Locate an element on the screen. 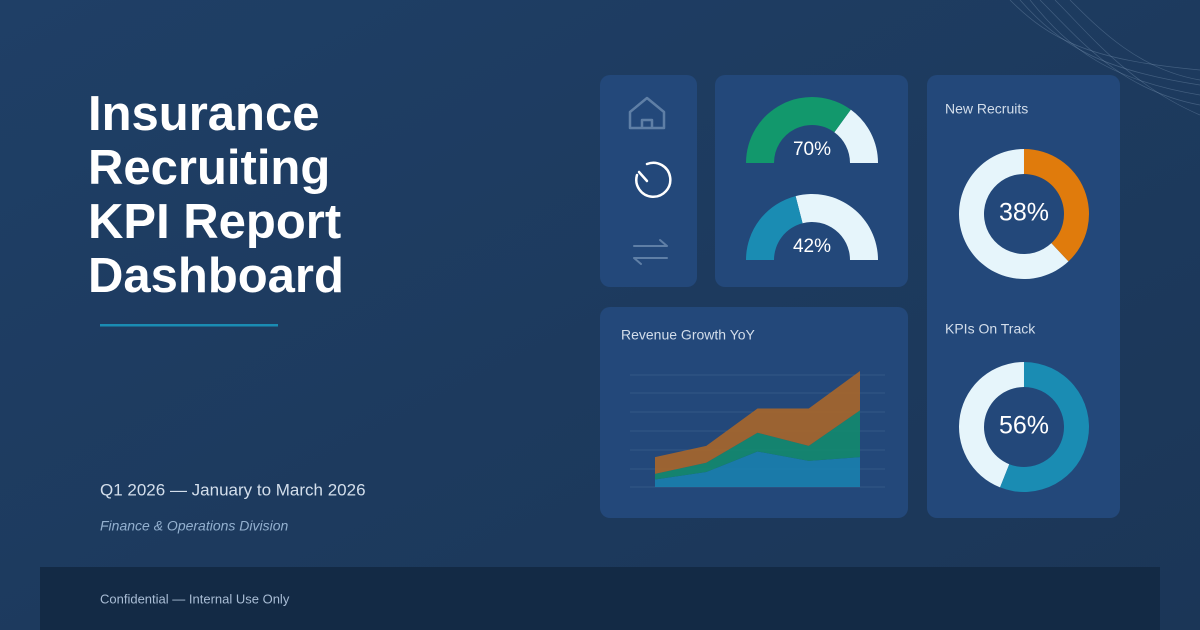 Image resolution: width=1200 pixels, height=630 pixels. footer-text: Confidential — Internal Use Only is located at coordinates (195, 598).